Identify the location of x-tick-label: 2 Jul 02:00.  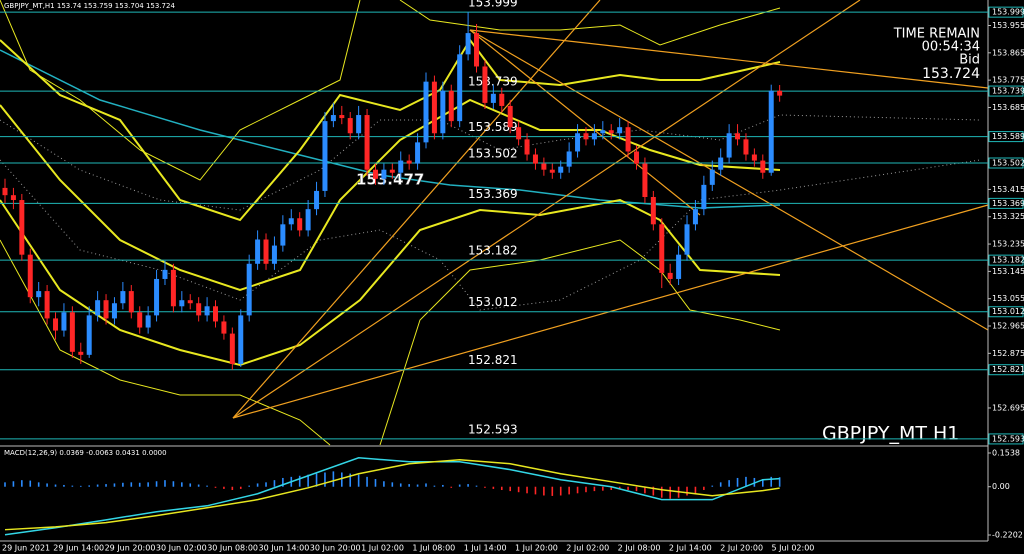
(587, 548).